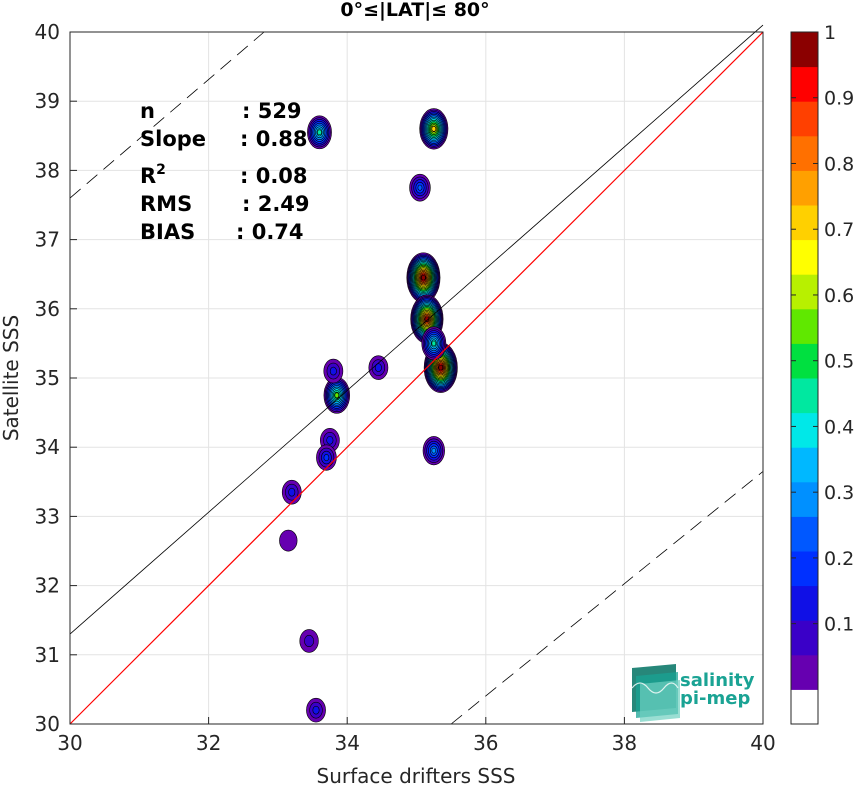  What do you see at coordinates (47, 309) in the screenshot?
I see `y-tick-label: 36` at bounding box center [47, 309].